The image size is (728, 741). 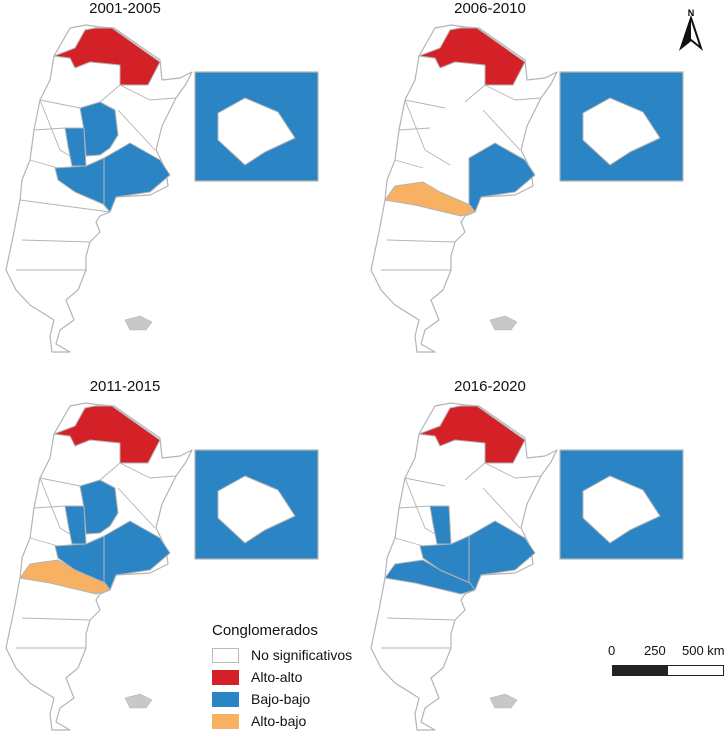 What do you see at coordinates (668, 670) in the screenshot?
I see `scale-bar-graphic` at bounding box center [668, 670].